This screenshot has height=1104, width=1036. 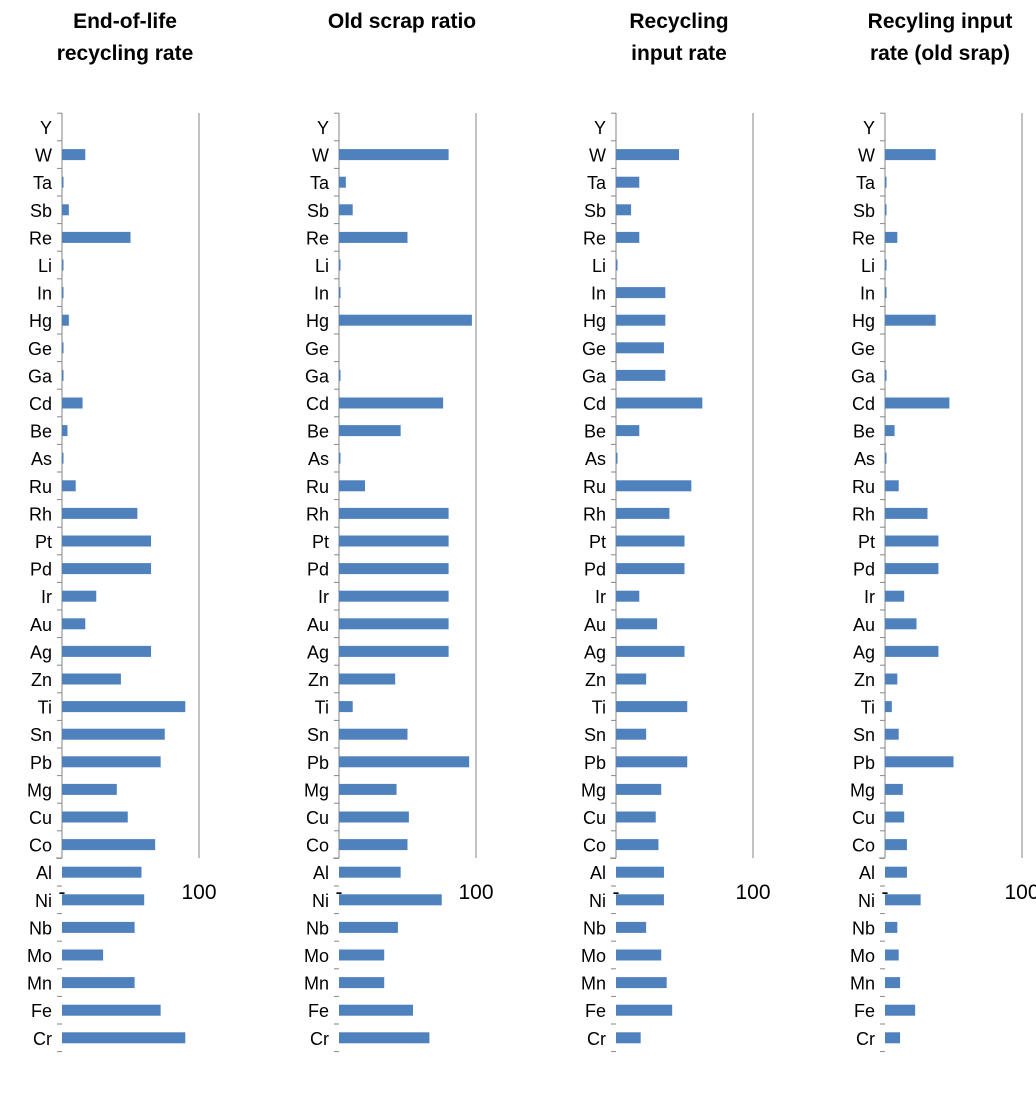 I want to click on bar-ni, so click(x=103, y=900).